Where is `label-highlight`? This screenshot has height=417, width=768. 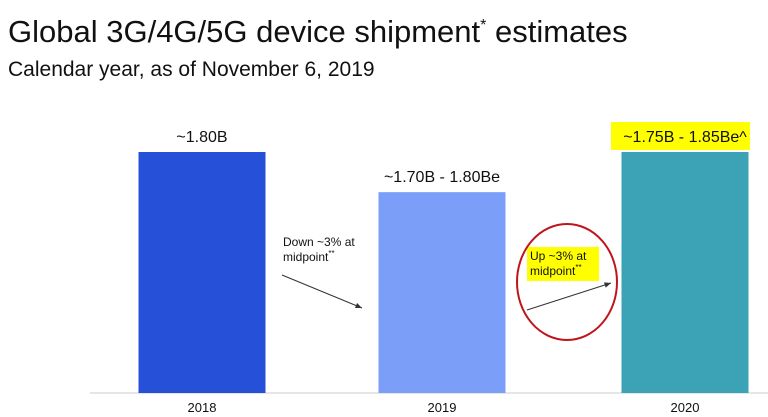 label-highlight is located at coordinates (680, 136).